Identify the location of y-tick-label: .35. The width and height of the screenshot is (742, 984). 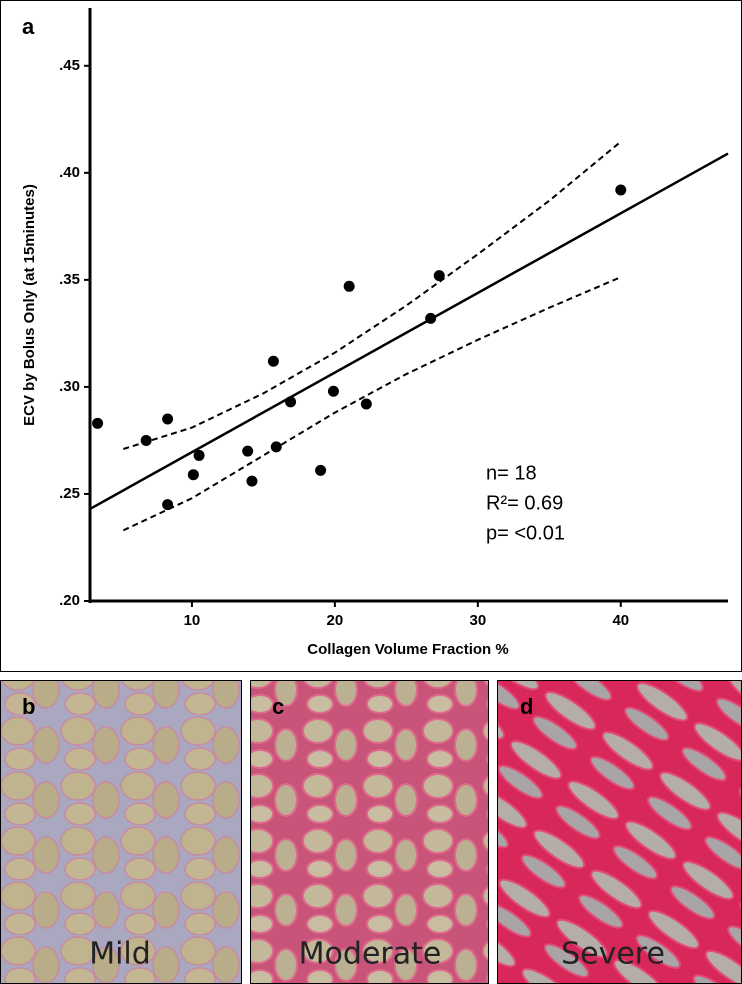
(69, 279).